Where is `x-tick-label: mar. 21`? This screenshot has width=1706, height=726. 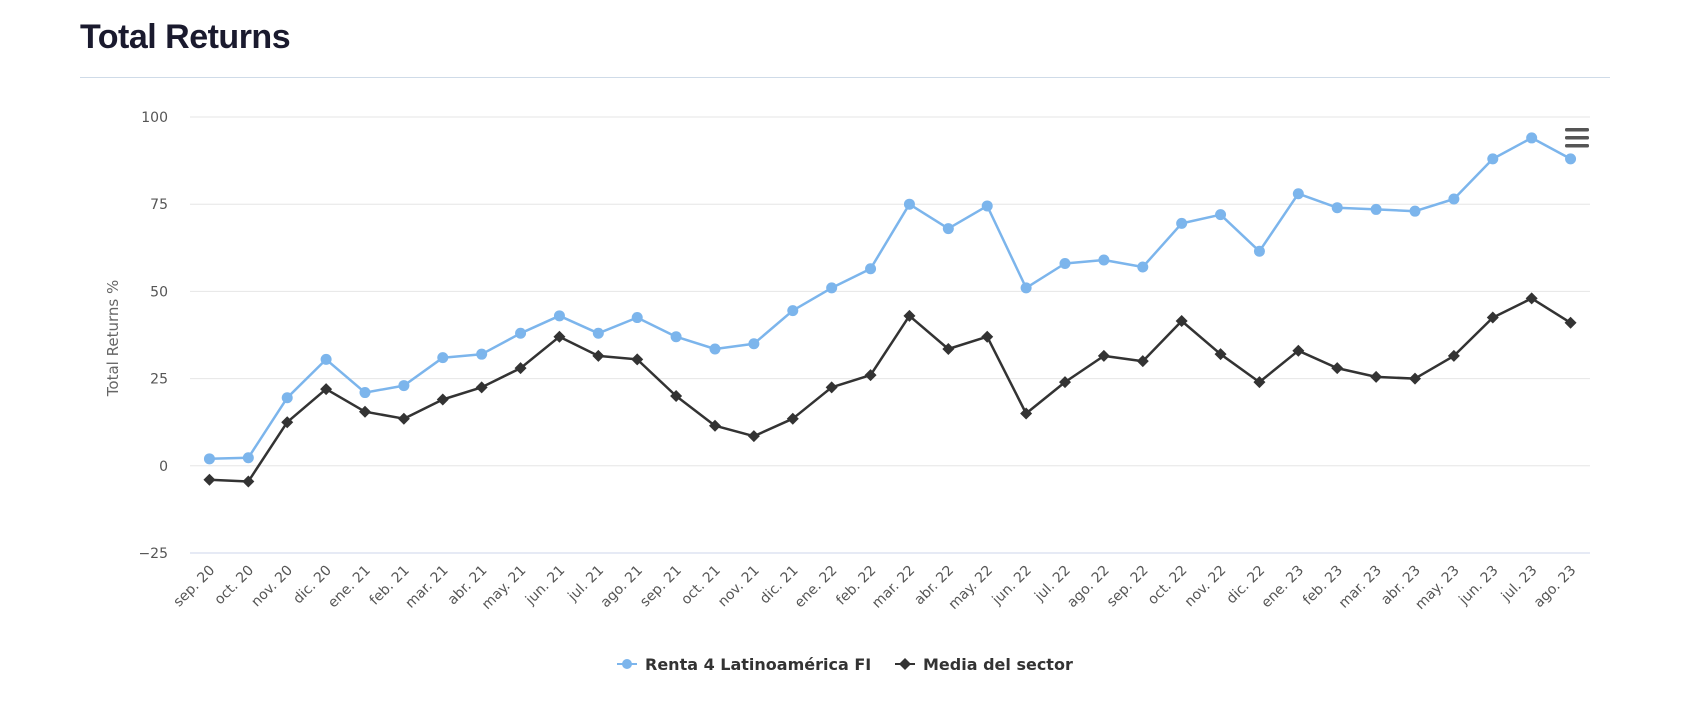 x-tick-label: mar. 21 is located at coordinates (427, 587).